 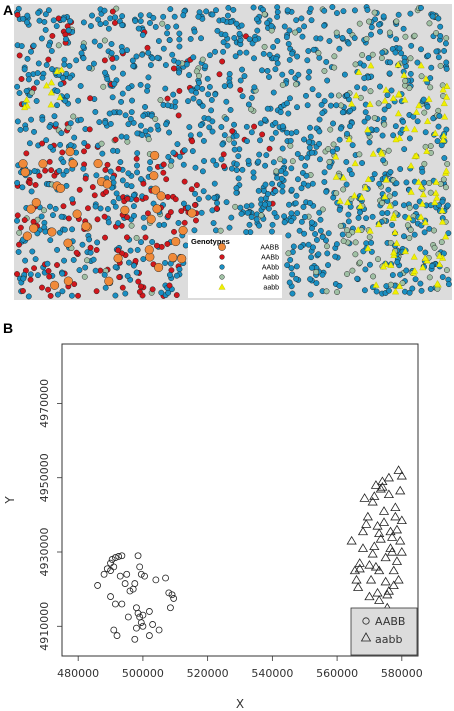 I want to click on legend-marker-aabb, so click(x=222, y=257).